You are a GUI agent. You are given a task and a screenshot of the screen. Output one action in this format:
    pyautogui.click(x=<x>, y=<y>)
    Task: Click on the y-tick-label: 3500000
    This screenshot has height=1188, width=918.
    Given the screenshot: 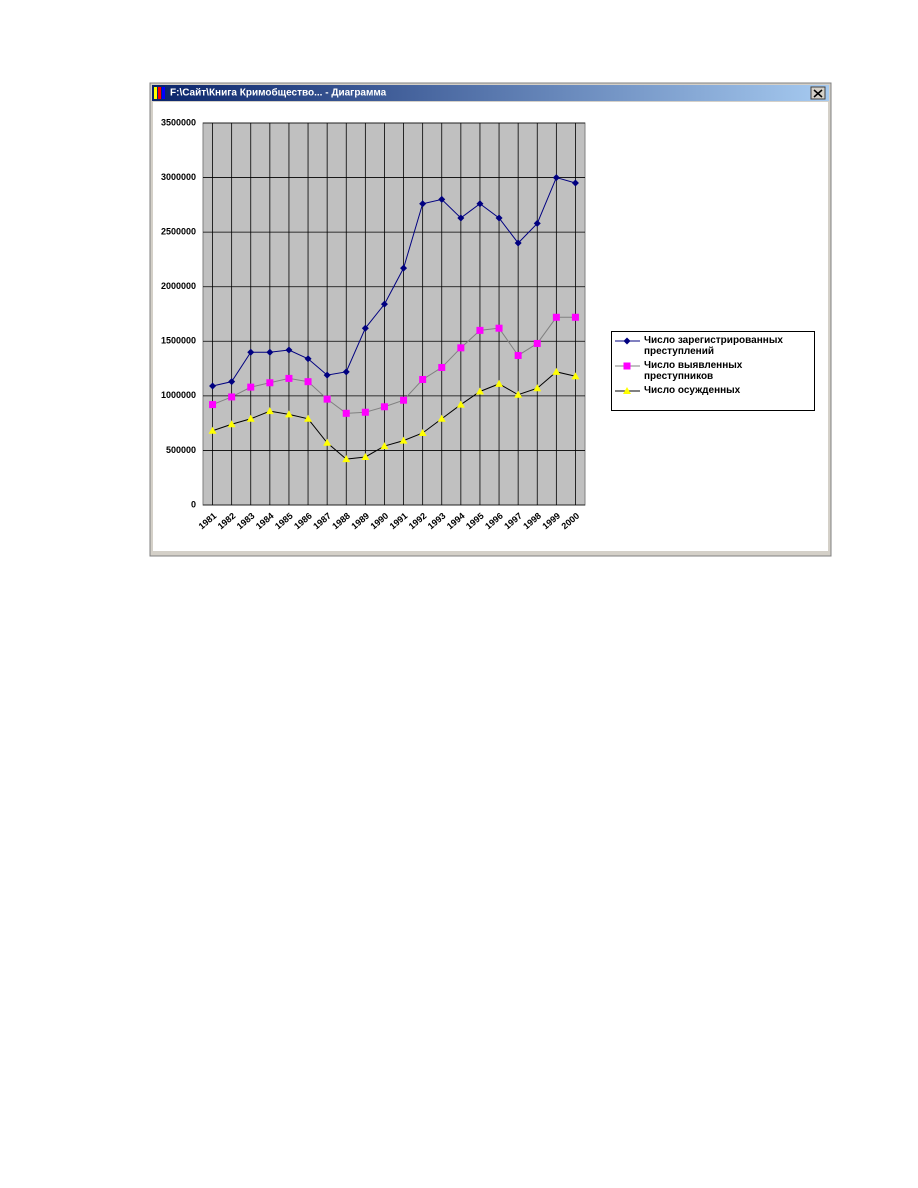 What is the action you would take?
    pyautogui.click(x=178, y=122)
    